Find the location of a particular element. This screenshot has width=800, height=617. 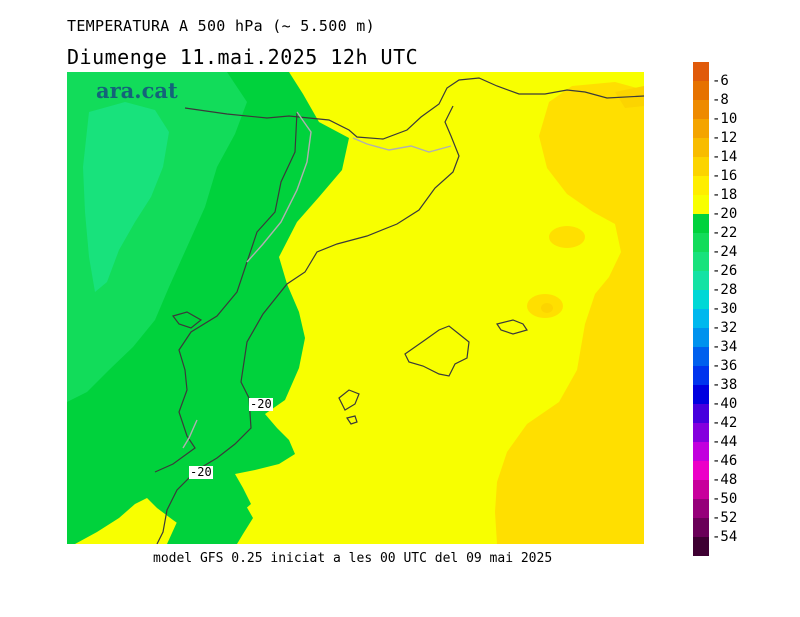

mallorca is located at coordinates (437, 351).